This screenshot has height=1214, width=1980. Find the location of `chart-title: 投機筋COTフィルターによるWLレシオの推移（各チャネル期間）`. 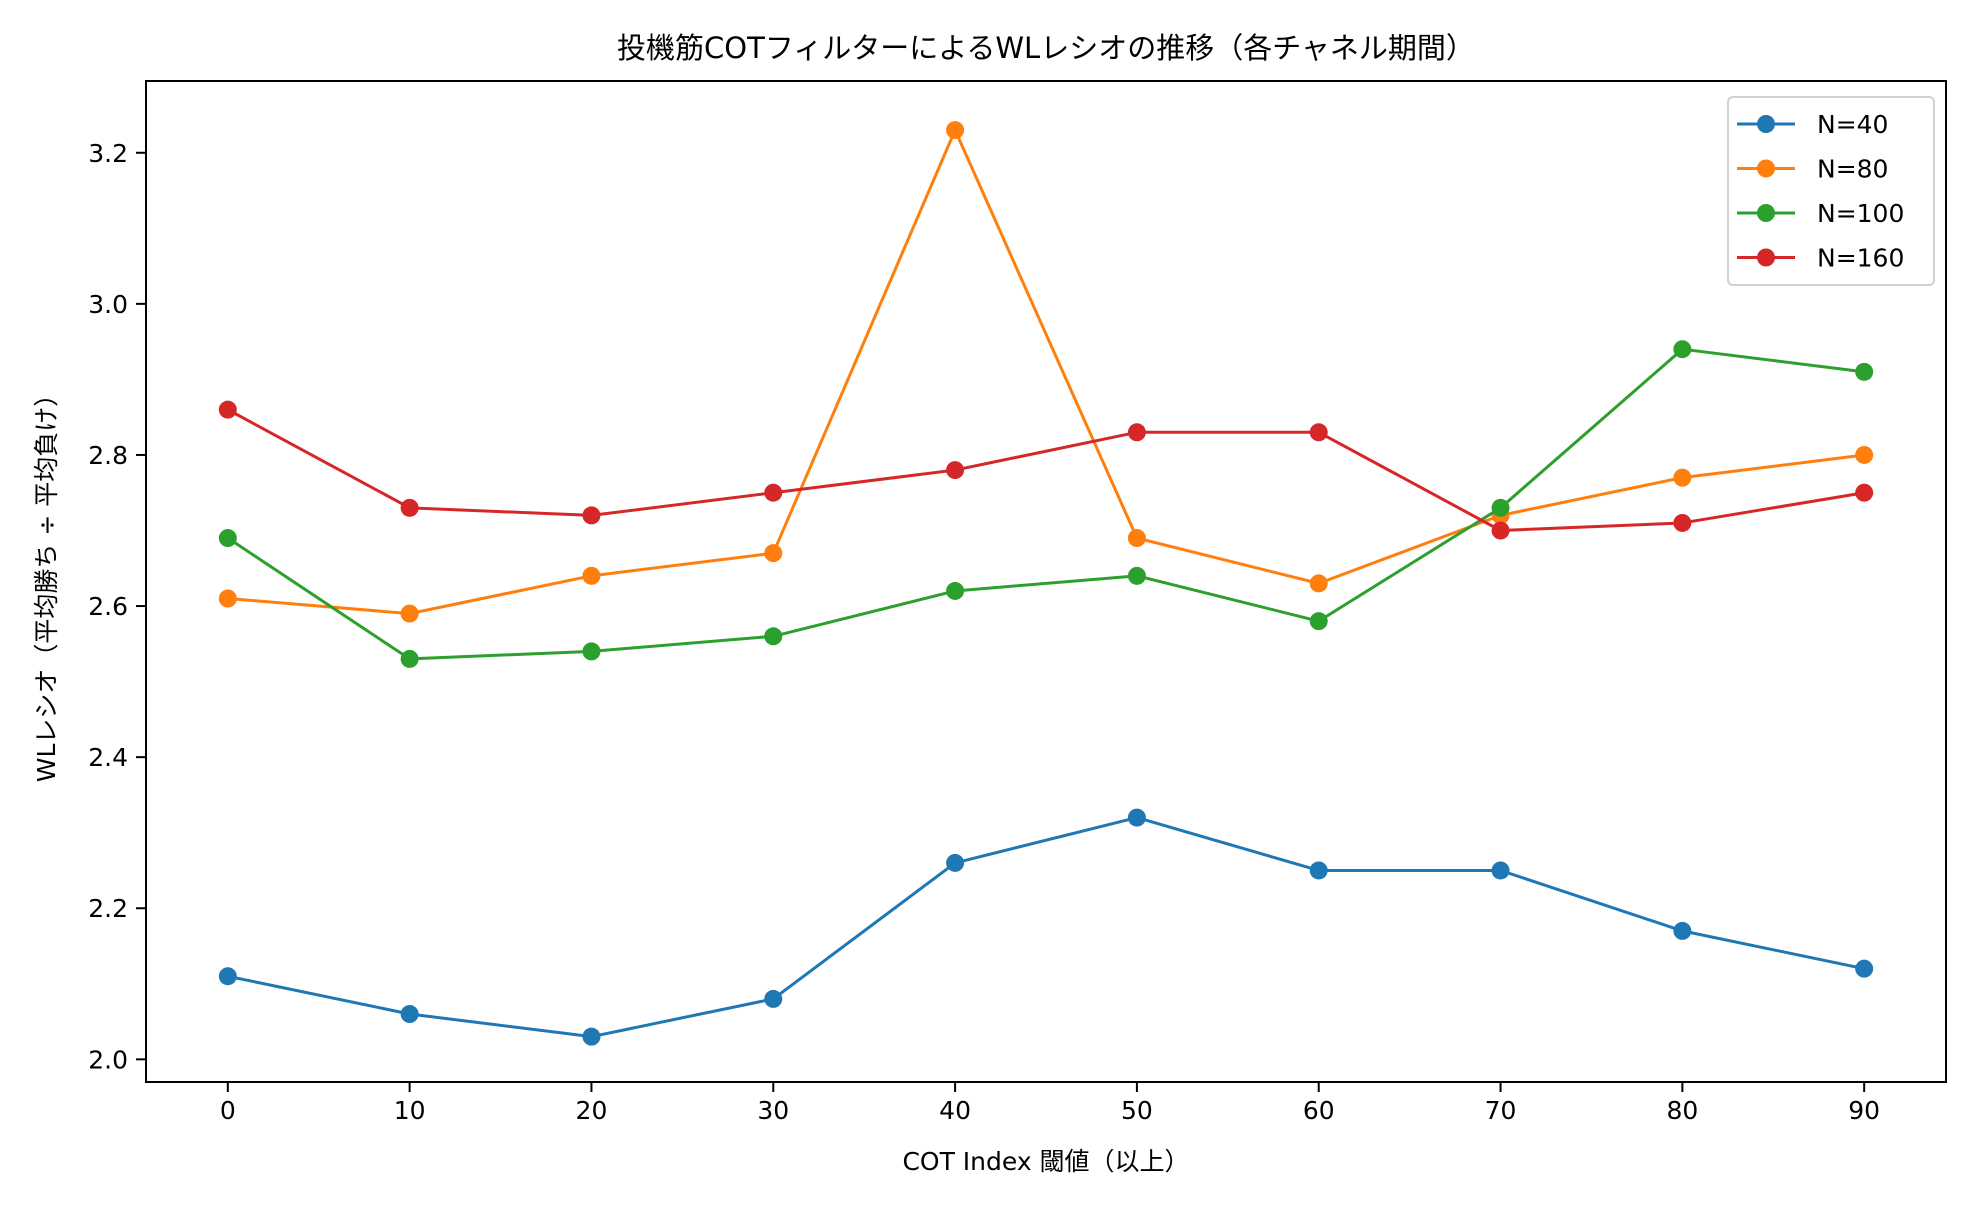

chart-title: 投機筋COTフィルターによるWLレシオの推移（各チャネル期間） is located at coordinates (1046, 48).